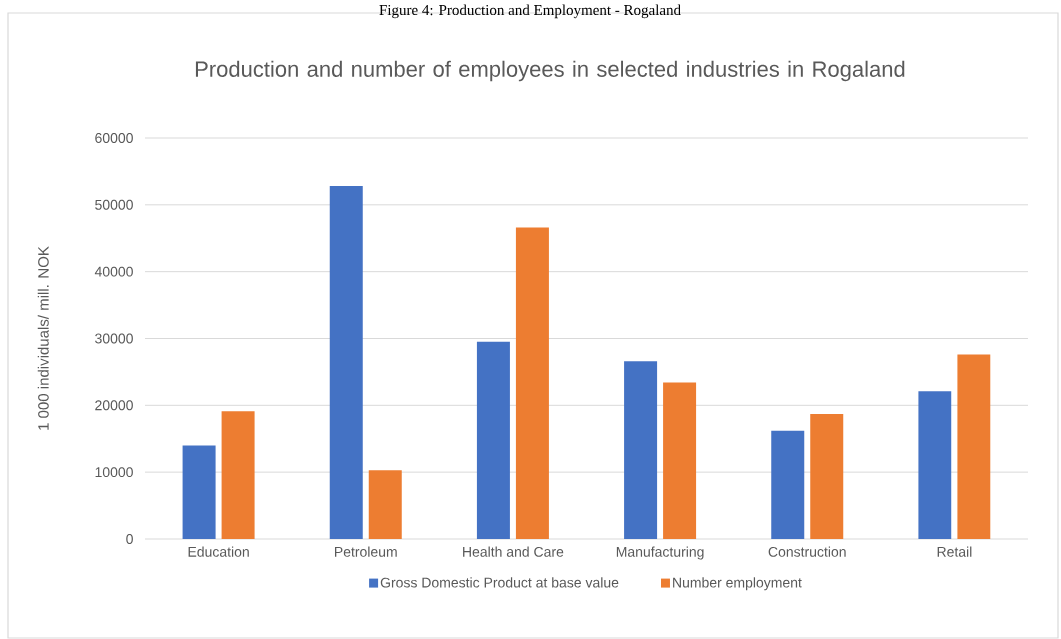 The height and width of the screenshot is (639, 1061). Describe the element at coordinates (366, 551) in the screenshot. I see `x-tick-label: Petroleum` at that location.